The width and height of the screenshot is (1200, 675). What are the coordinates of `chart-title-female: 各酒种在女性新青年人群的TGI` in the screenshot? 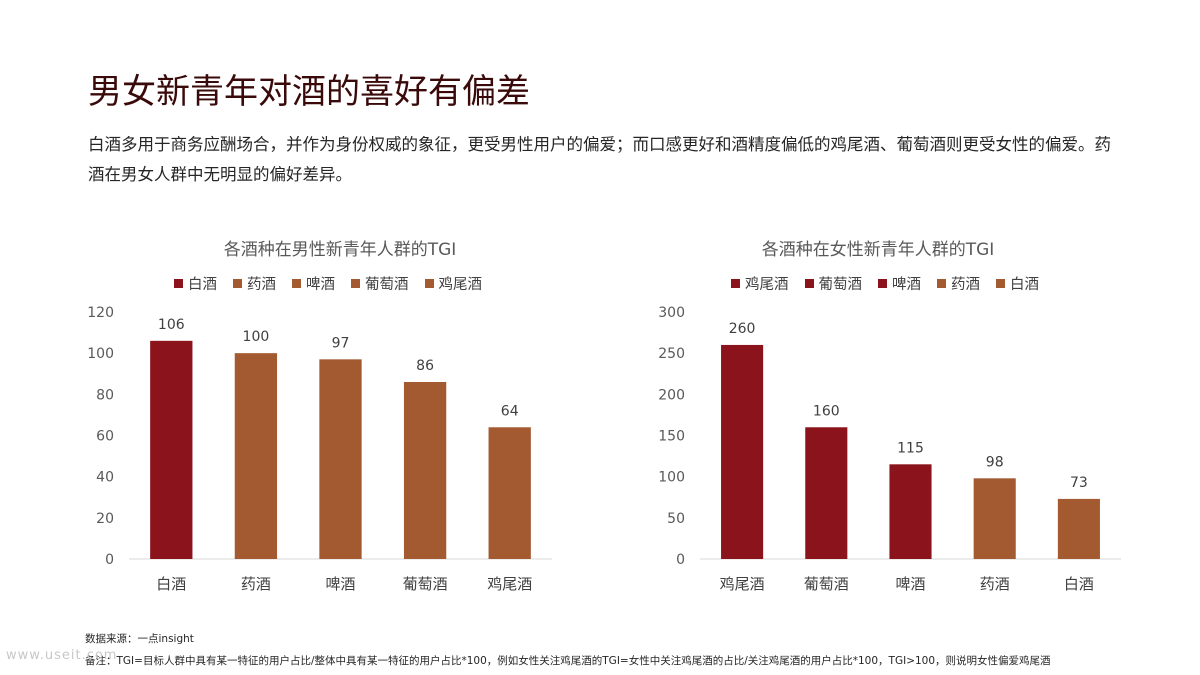 It's located at (878, 250).